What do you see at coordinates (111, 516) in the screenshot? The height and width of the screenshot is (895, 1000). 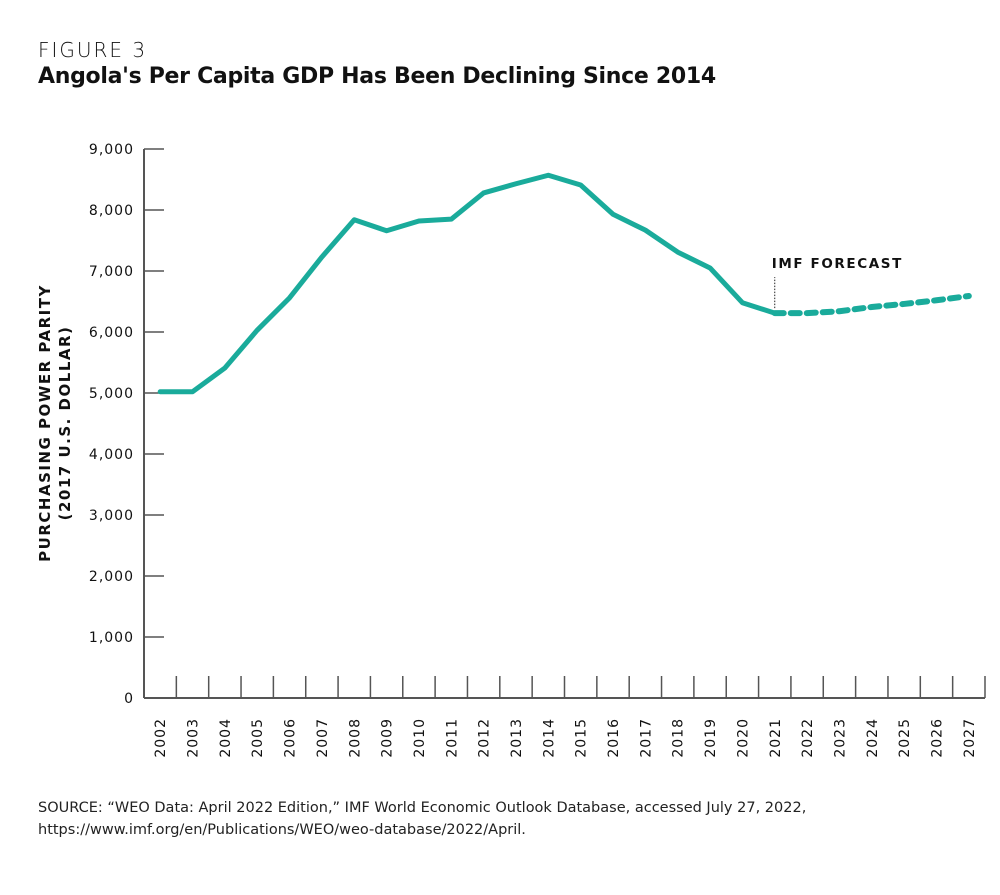 I see `y-tick-label: 3,000` at bounding box center [111, 516].